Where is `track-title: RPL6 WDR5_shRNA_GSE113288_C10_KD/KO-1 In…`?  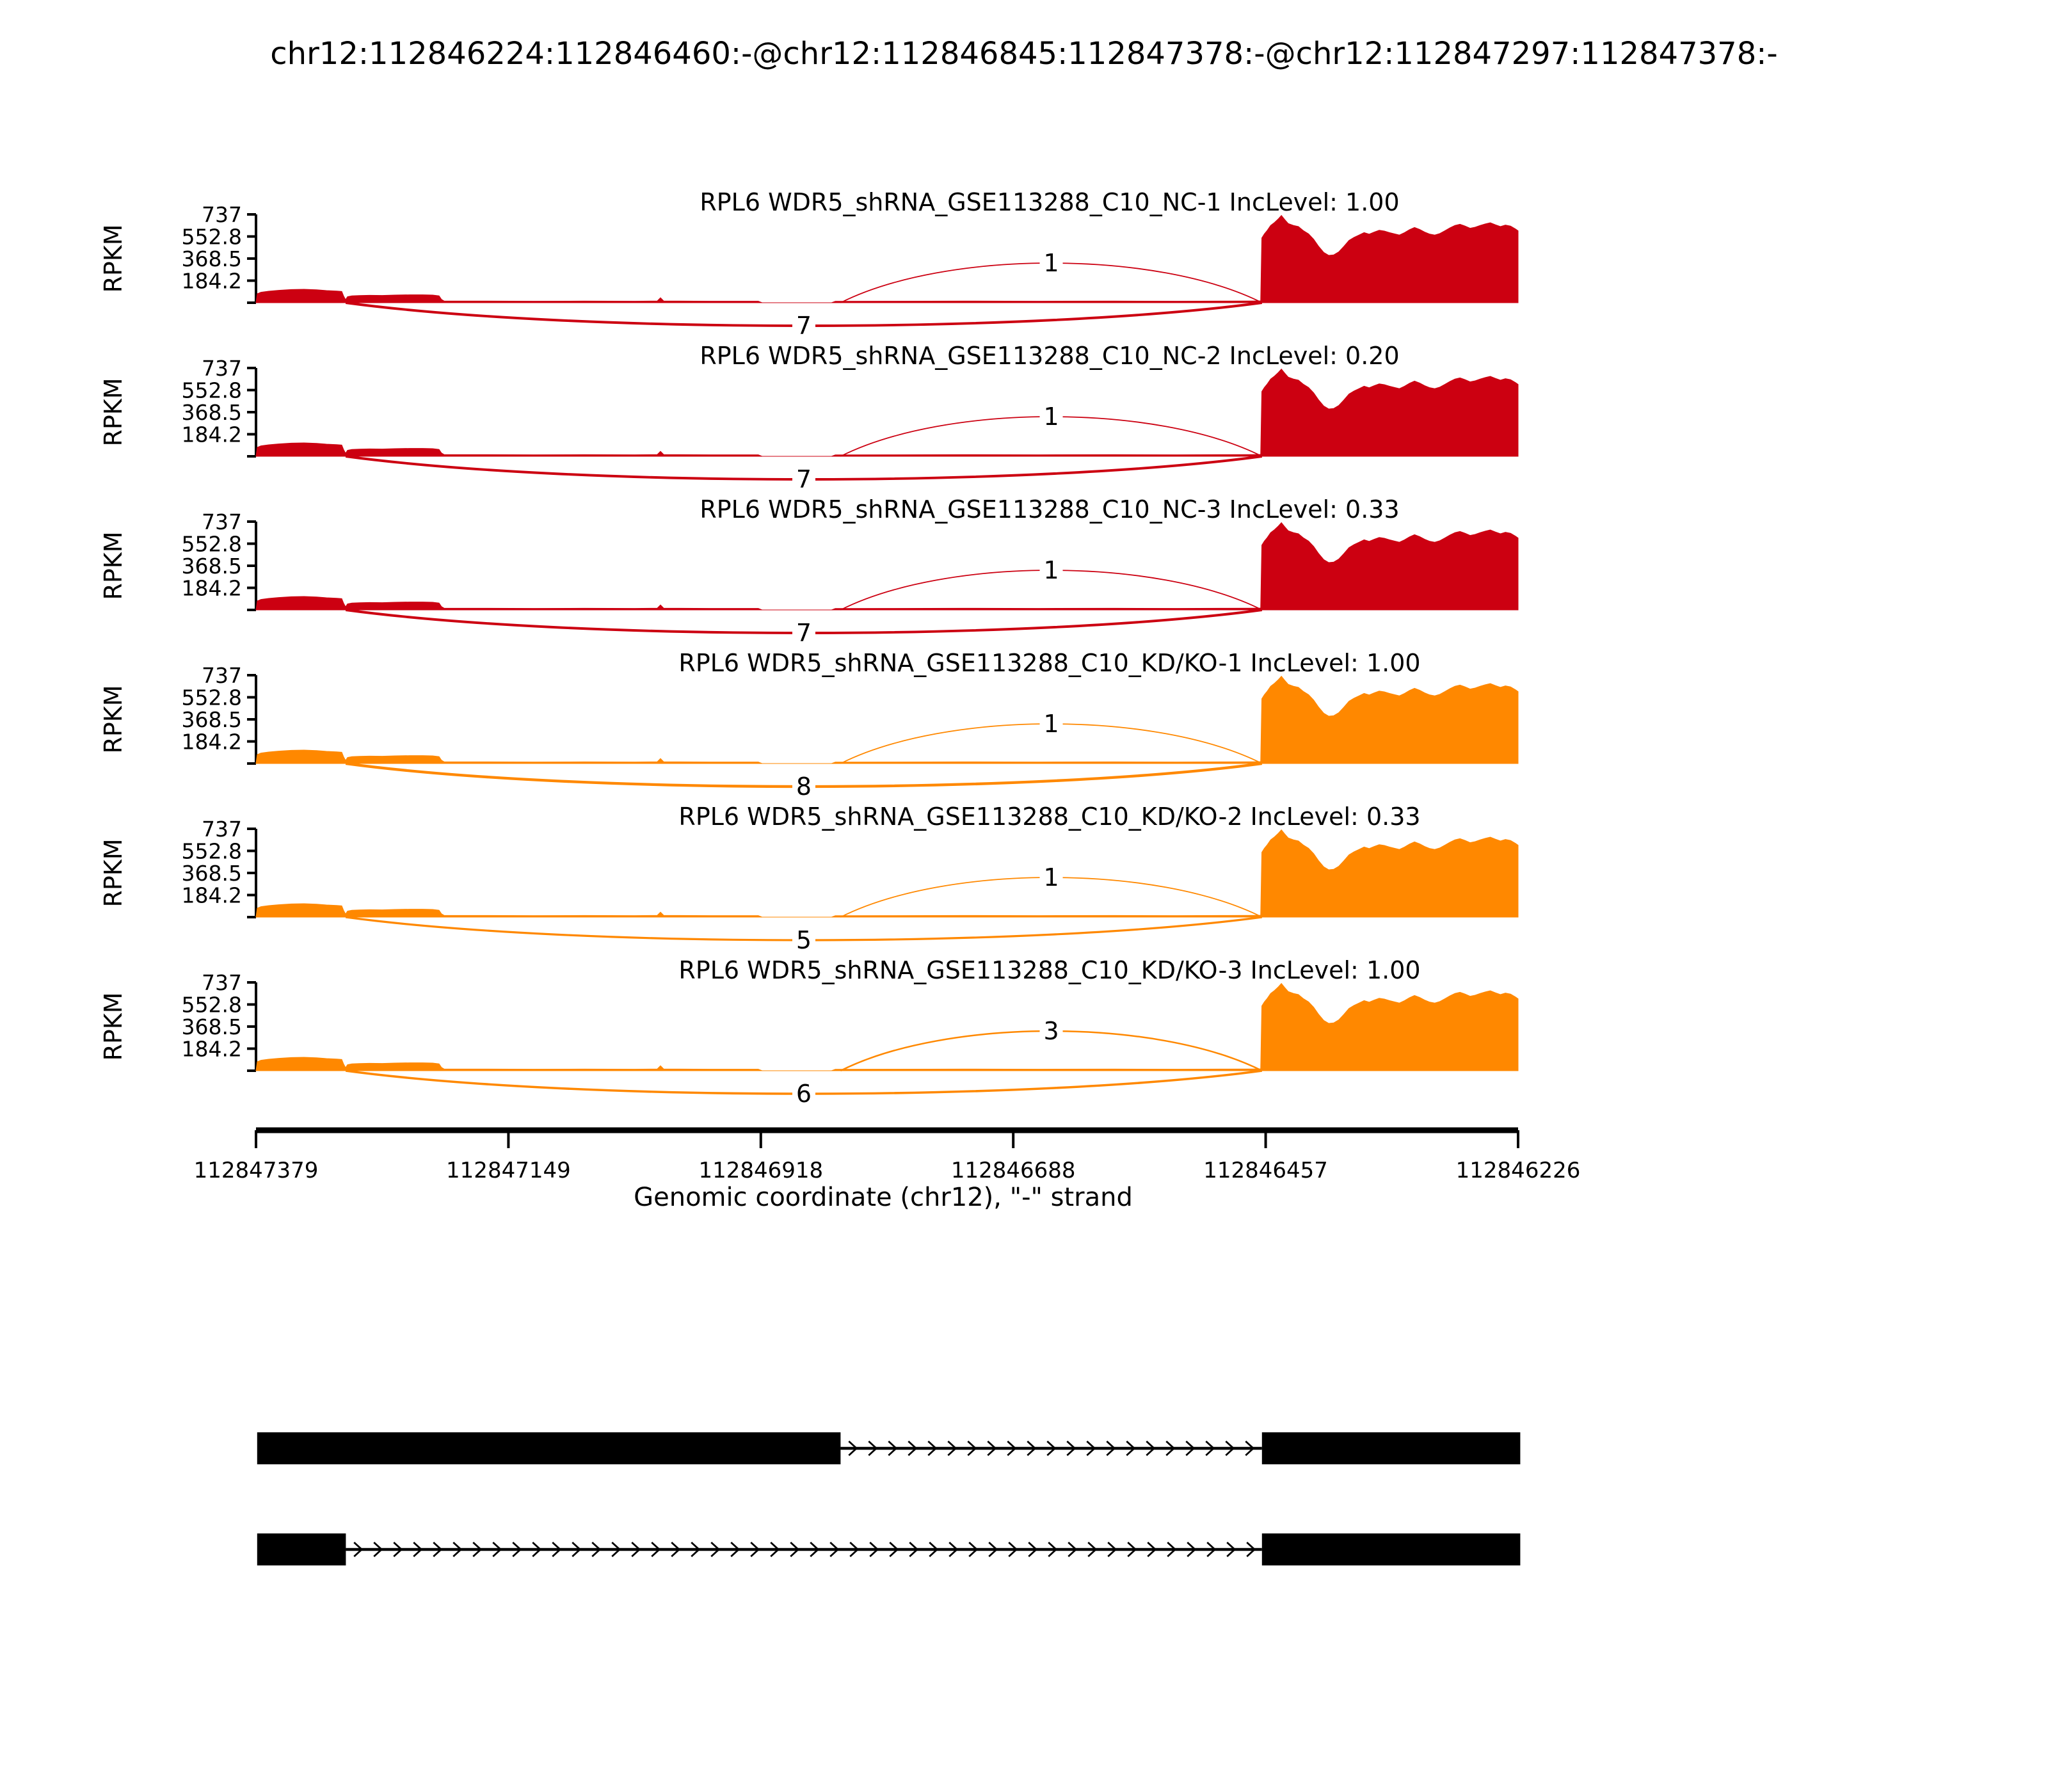 track-title: RPL6 WDR5_shRNA_GSE113288_C10_KD/KO-1 In… is located at coordinates (1049, 663).